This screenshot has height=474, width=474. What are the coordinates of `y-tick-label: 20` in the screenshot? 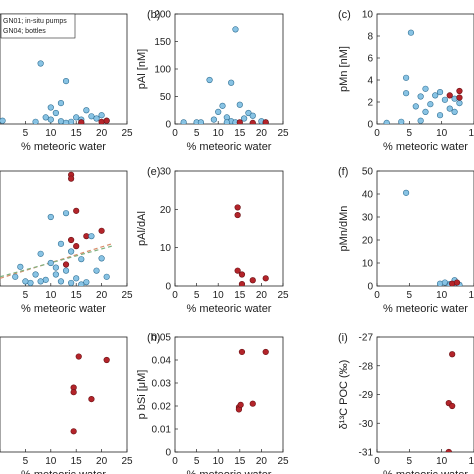 It's located at (368, 241).